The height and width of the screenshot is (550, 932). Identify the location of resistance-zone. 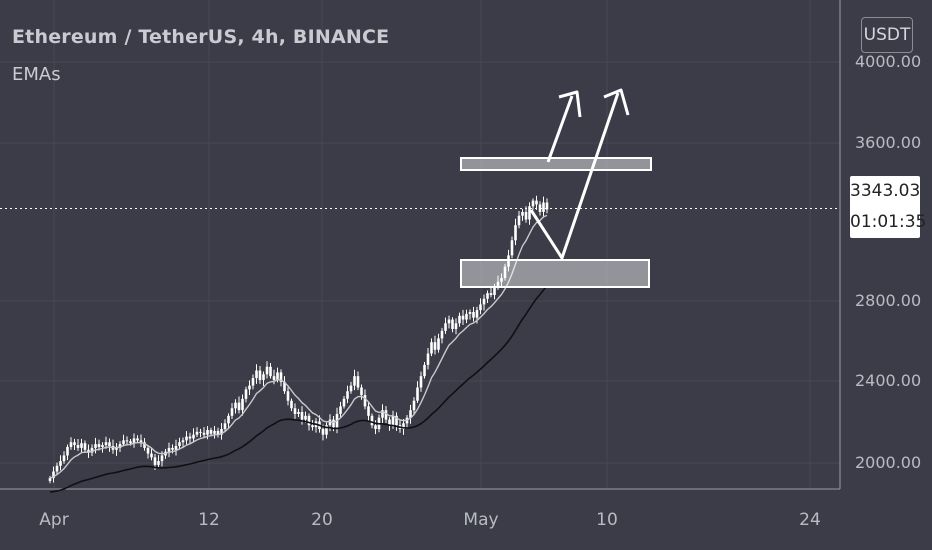
(556, 164).